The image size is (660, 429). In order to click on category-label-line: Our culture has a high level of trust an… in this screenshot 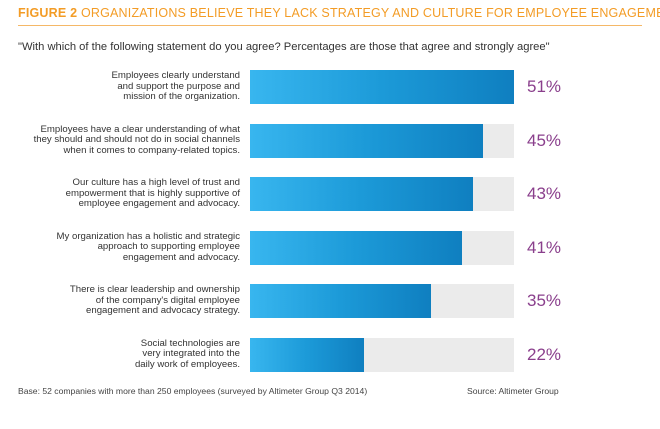, I will do `click(156, 183)`.